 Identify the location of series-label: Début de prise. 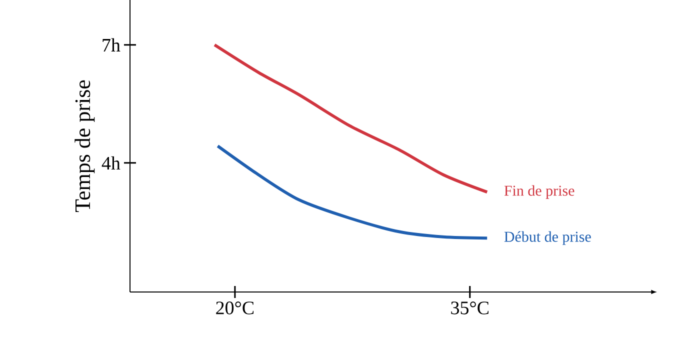
(547, 238).